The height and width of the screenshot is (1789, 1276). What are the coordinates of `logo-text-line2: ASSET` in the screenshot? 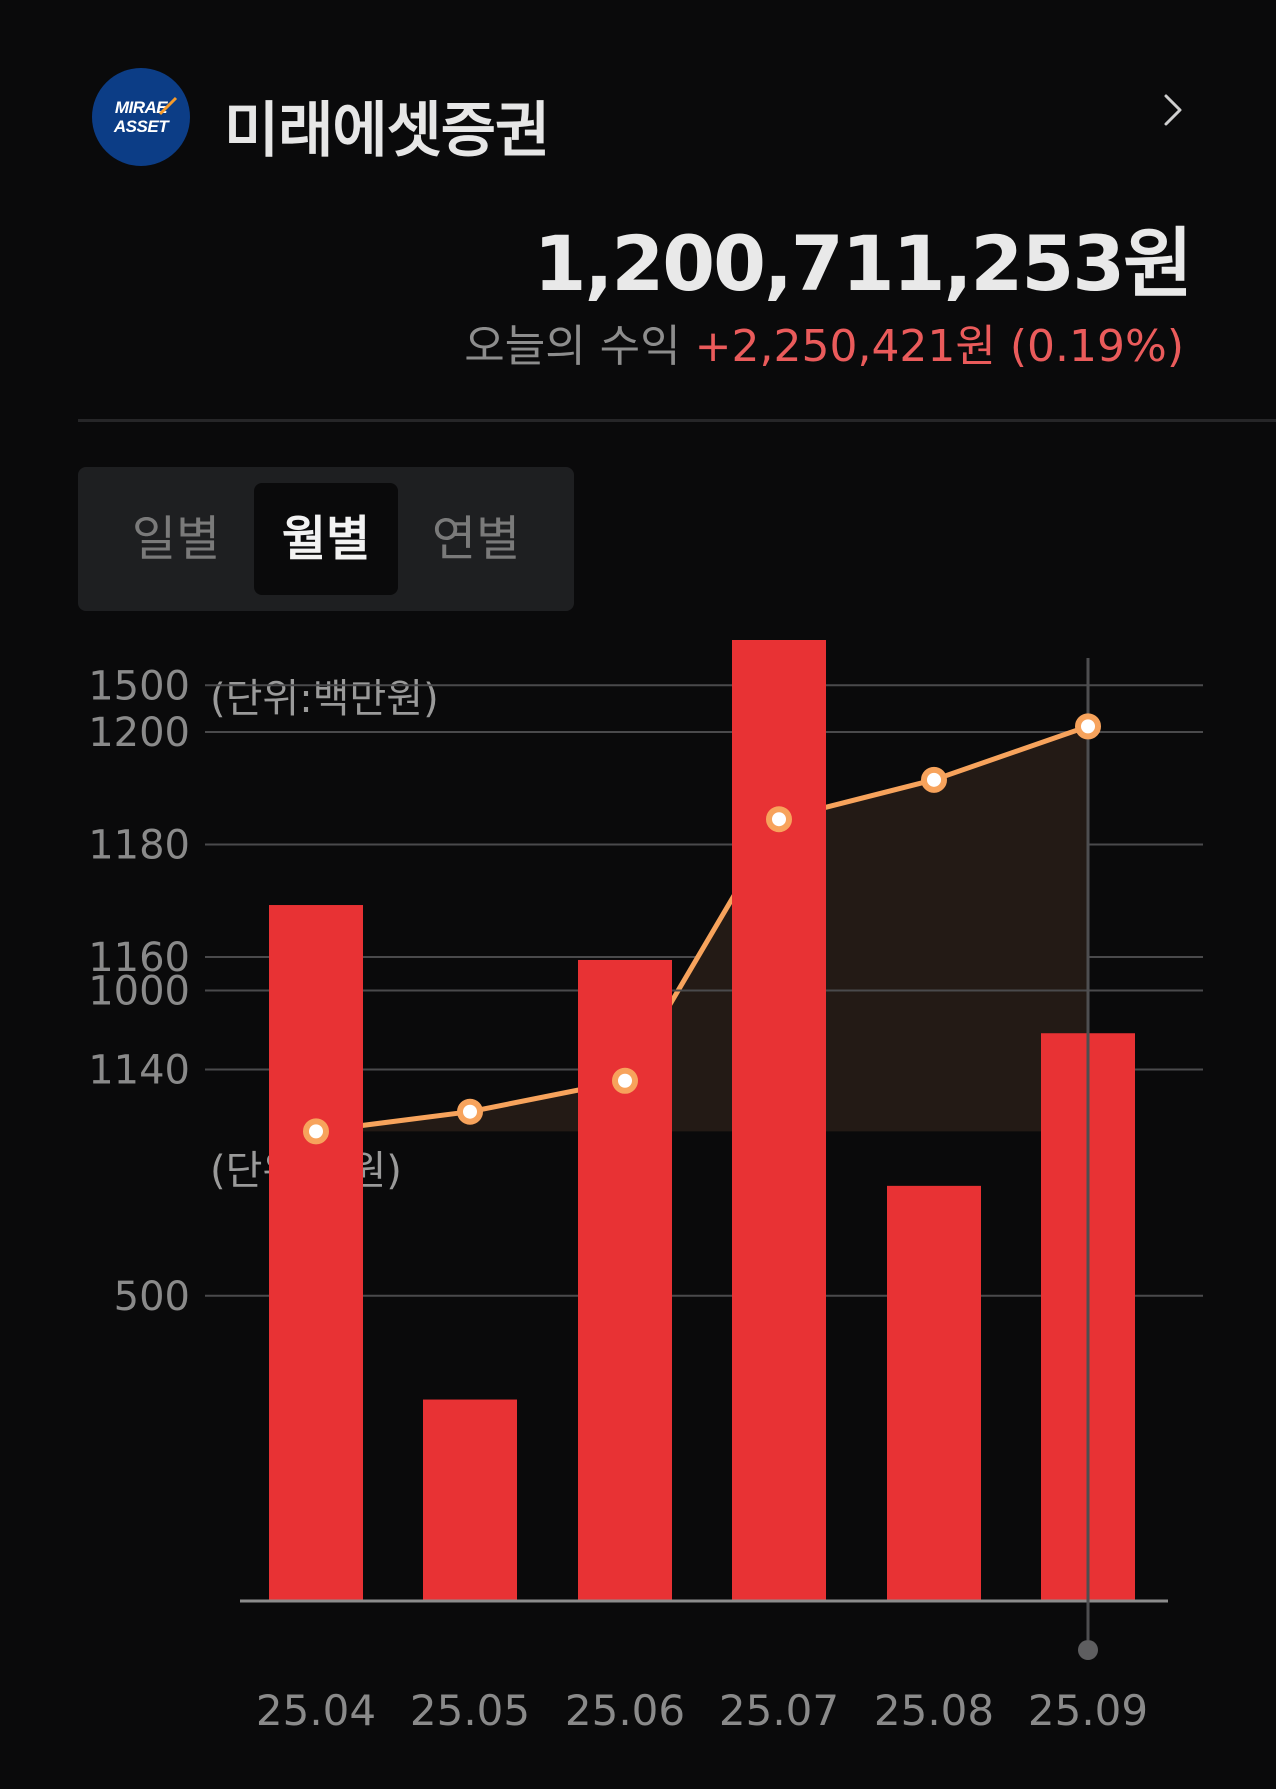 It's located at (141, 126).